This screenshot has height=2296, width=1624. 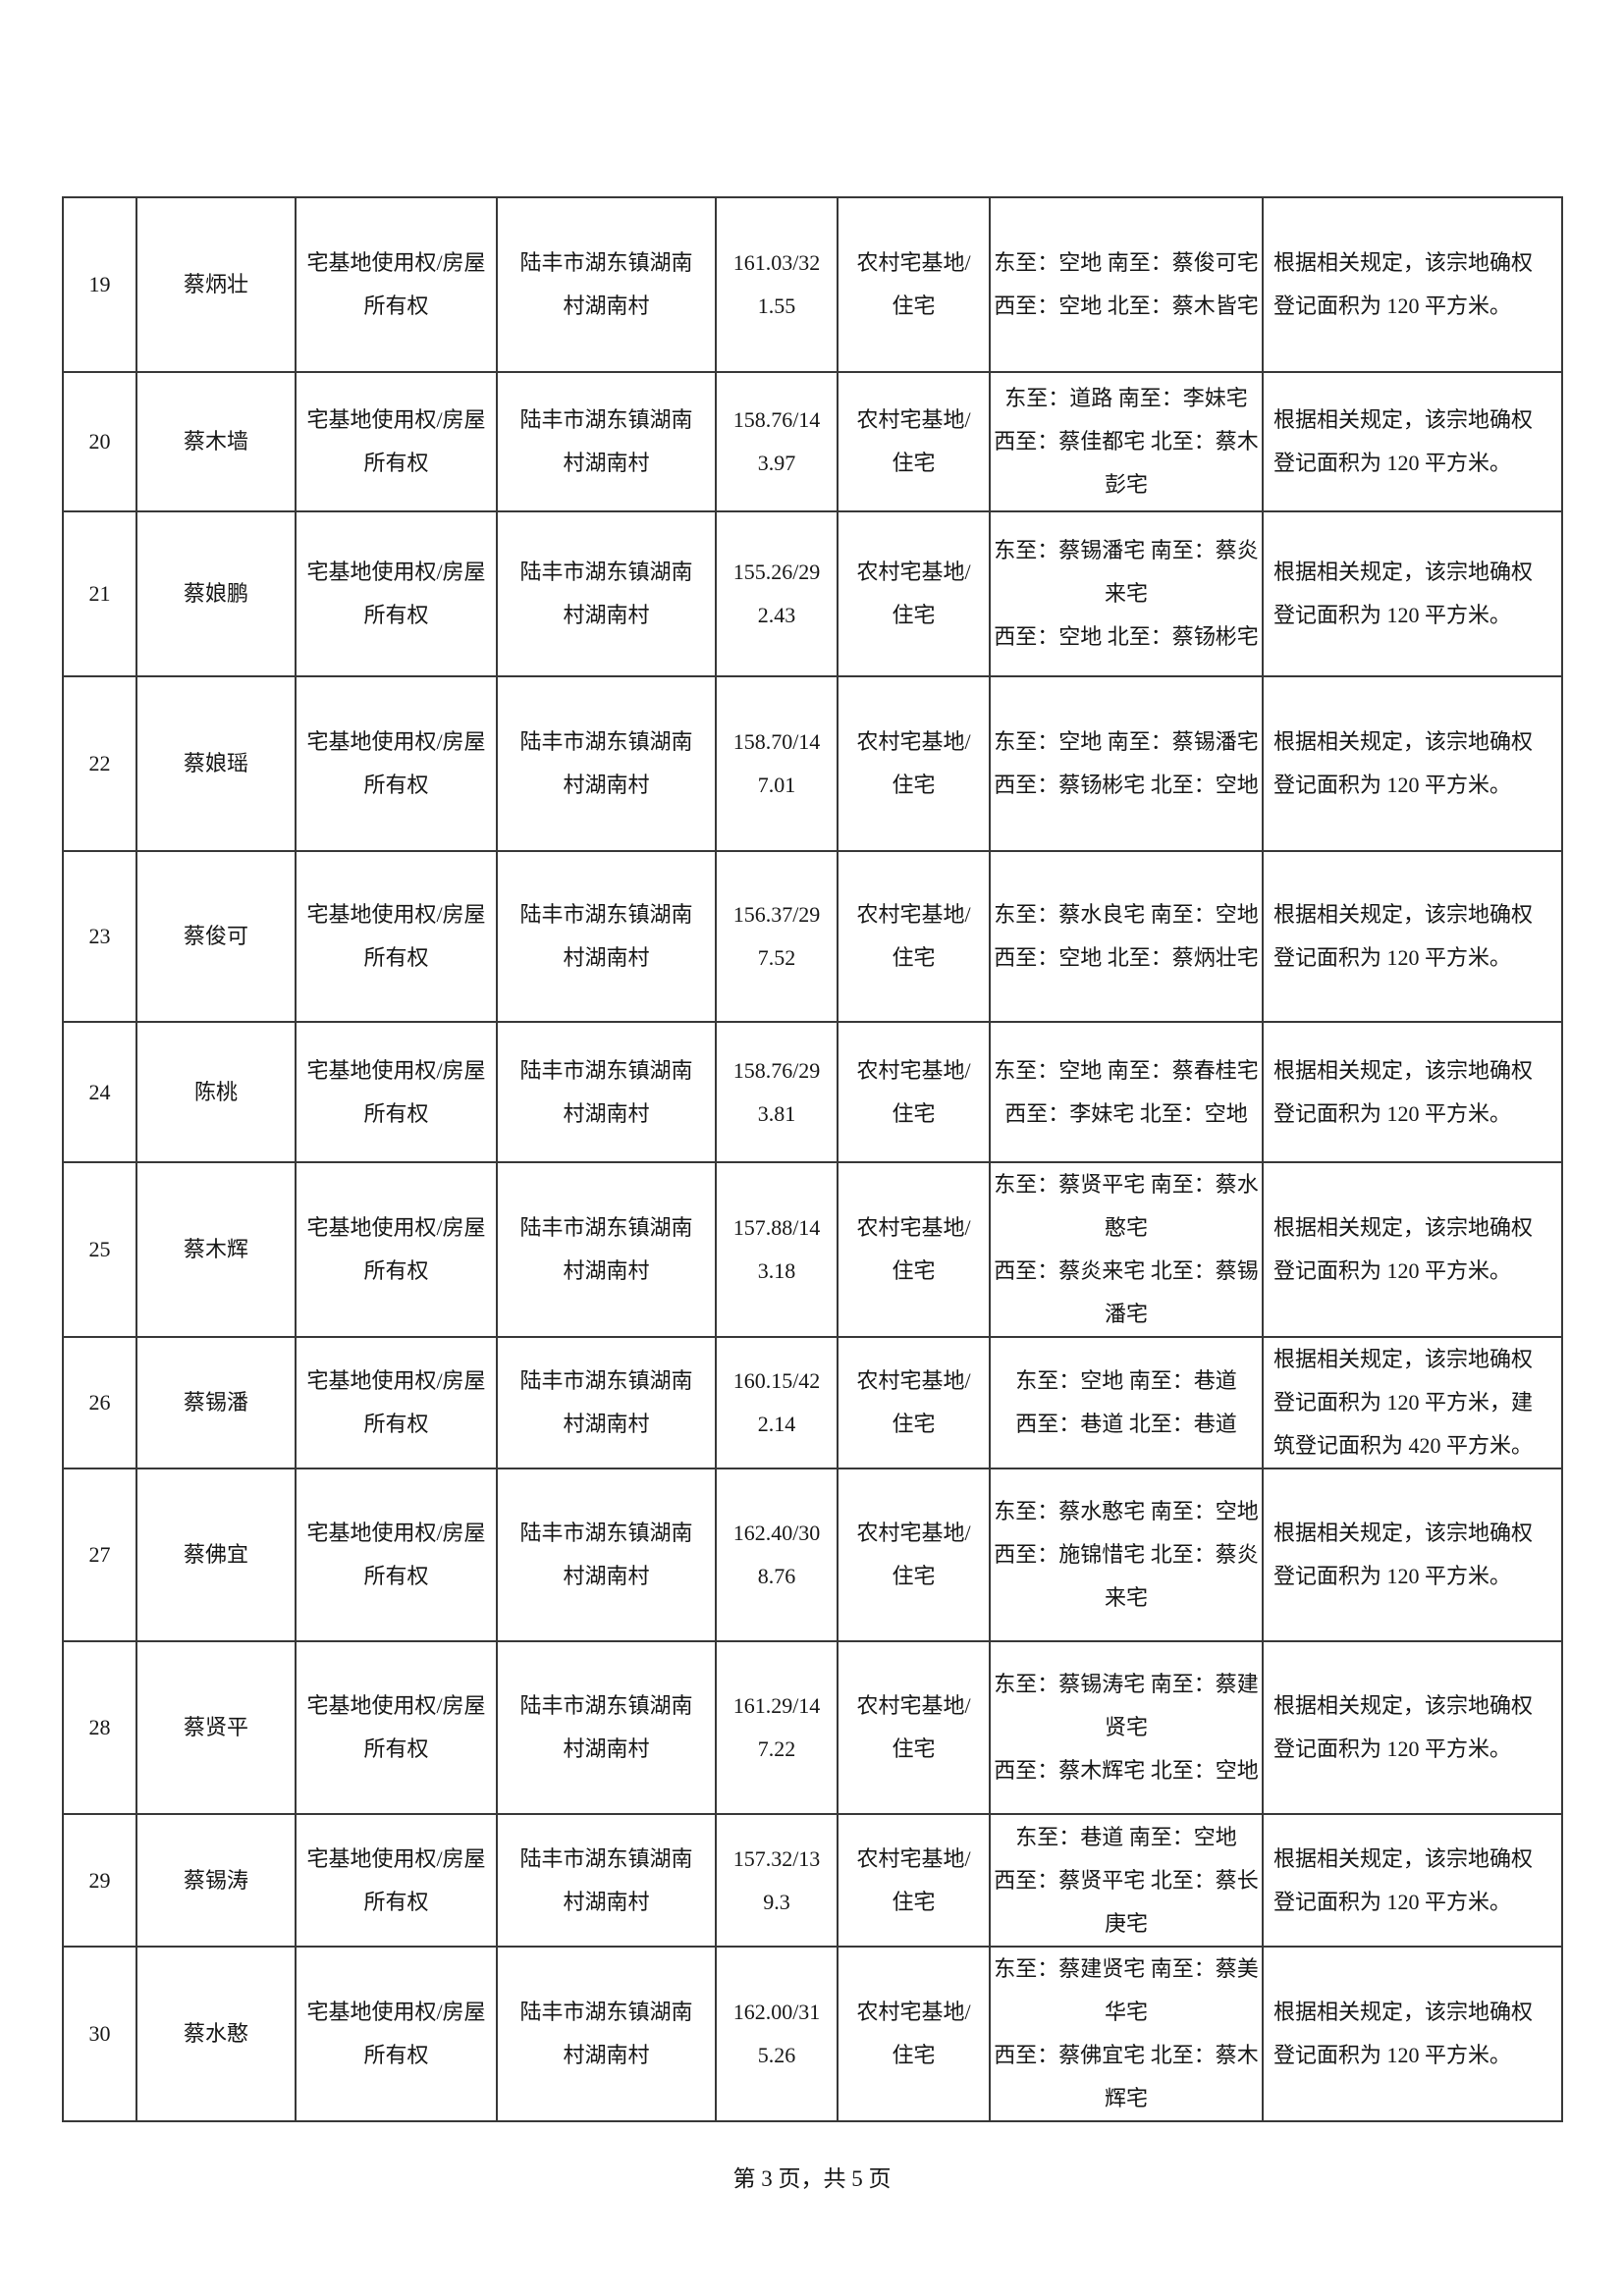 What do you see at coordinates (1126, 306) in the screenshot?
I see `boundary-west-north: 西至：空地 北至：蔡木皆宅` at bounding box center [1126, 306].